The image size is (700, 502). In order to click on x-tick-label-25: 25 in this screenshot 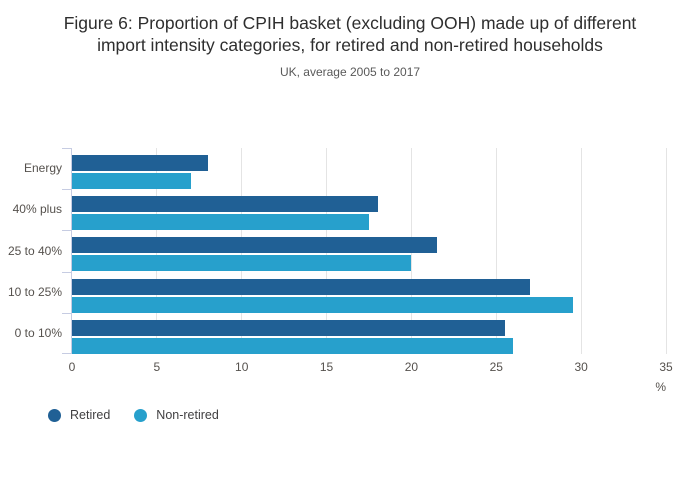, I will do `click(496, 367)`.